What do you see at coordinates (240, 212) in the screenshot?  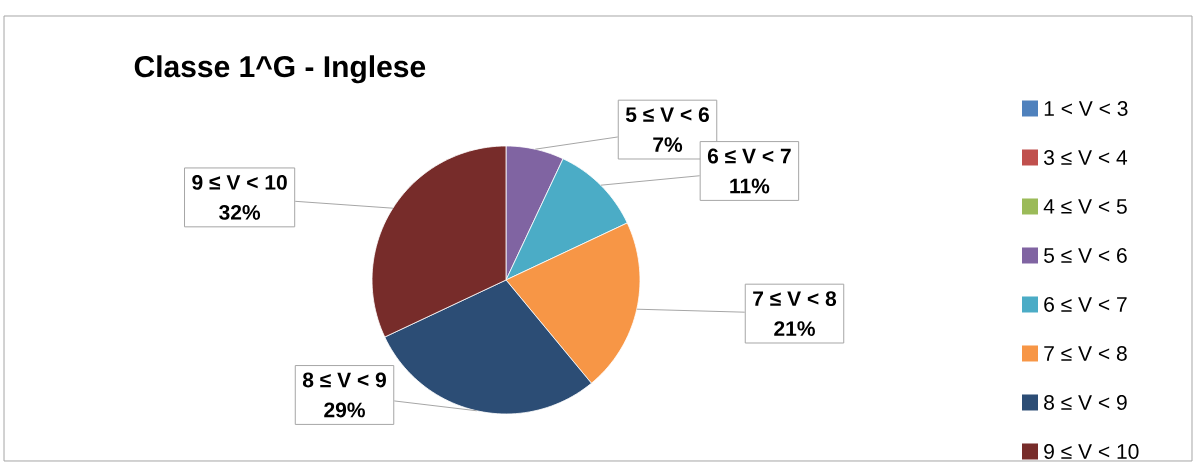 I see `data-label: 32%` at bounding box center [240, 212].